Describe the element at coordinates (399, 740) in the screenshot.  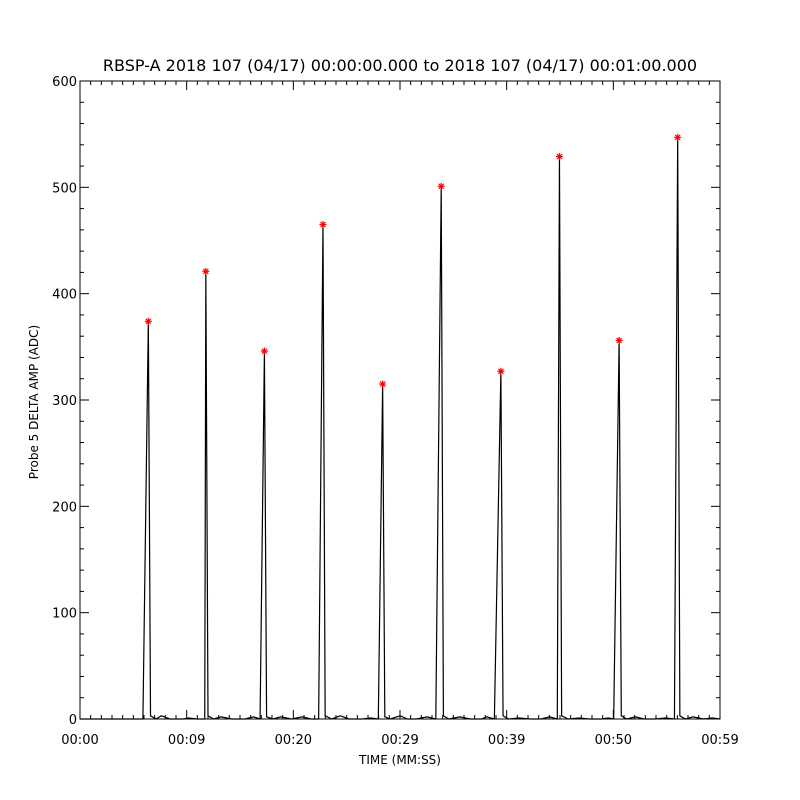
I see `x-tick-label: 00:29` at that location.